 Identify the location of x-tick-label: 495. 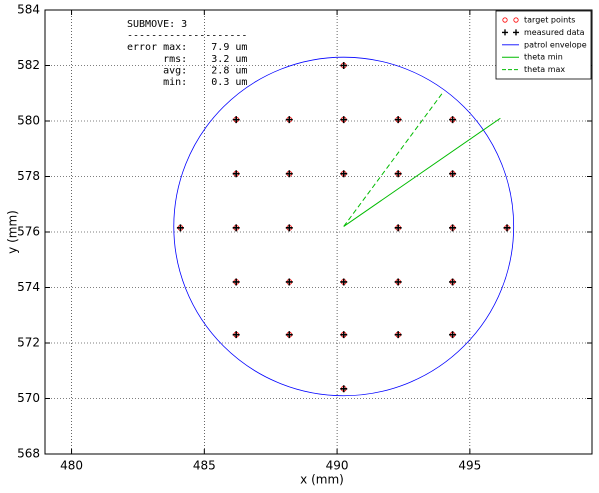
(469, 466).